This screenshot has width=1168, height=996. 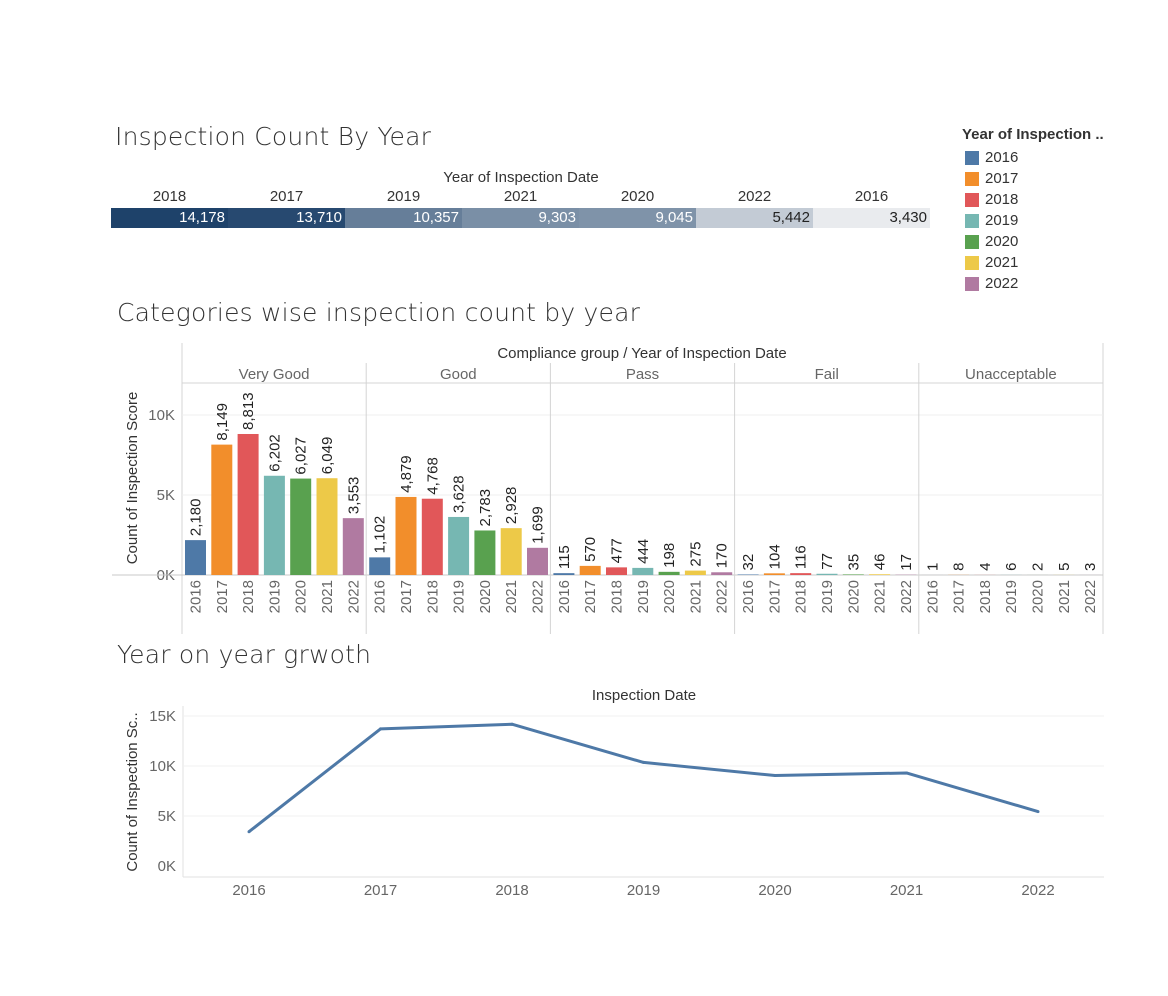 What do you see at coordinates (537, 561) in the screenshot?
I see `bar-good-2022` at bounding box center [537, 561].